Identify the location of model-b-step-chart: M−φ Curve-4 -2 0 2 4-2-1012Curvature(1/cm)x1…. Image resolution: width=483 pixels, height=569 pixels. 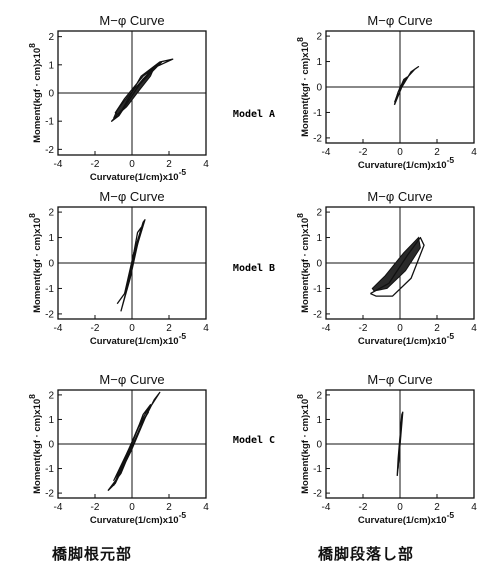
(386, 268).